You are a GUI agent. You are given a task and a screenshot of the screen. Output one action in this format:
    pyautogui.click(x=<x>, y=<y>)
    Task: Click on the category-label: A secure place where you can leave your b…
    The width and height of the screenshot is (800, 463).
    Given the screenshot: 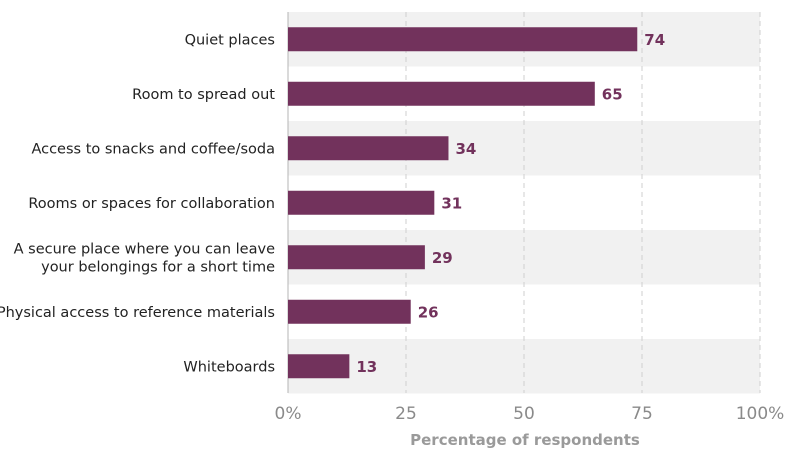 What is the action you would take?
    pyautogui.click(x=144, y=258)
    